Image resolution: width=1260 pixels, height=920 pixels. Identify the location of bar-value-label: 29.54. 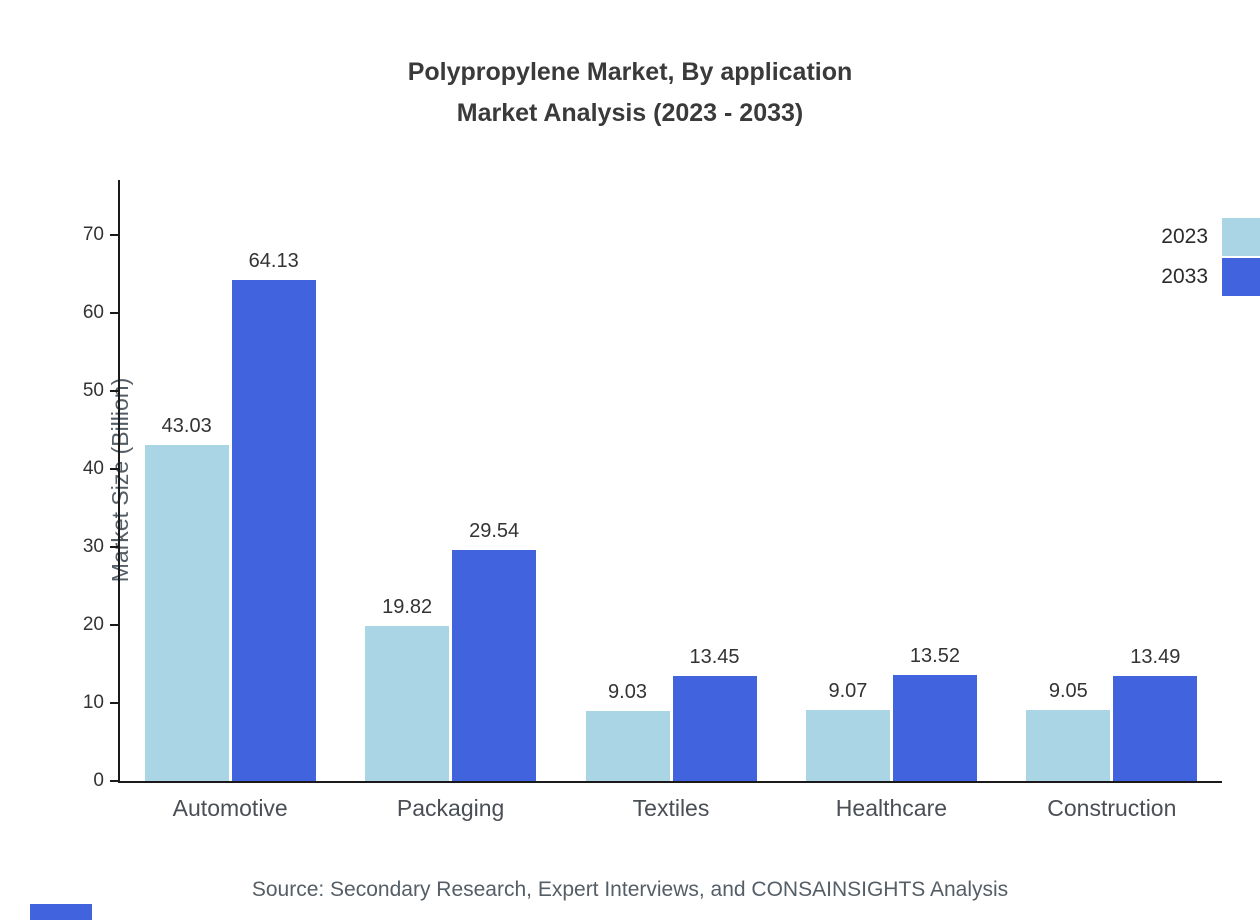
(494, 531).